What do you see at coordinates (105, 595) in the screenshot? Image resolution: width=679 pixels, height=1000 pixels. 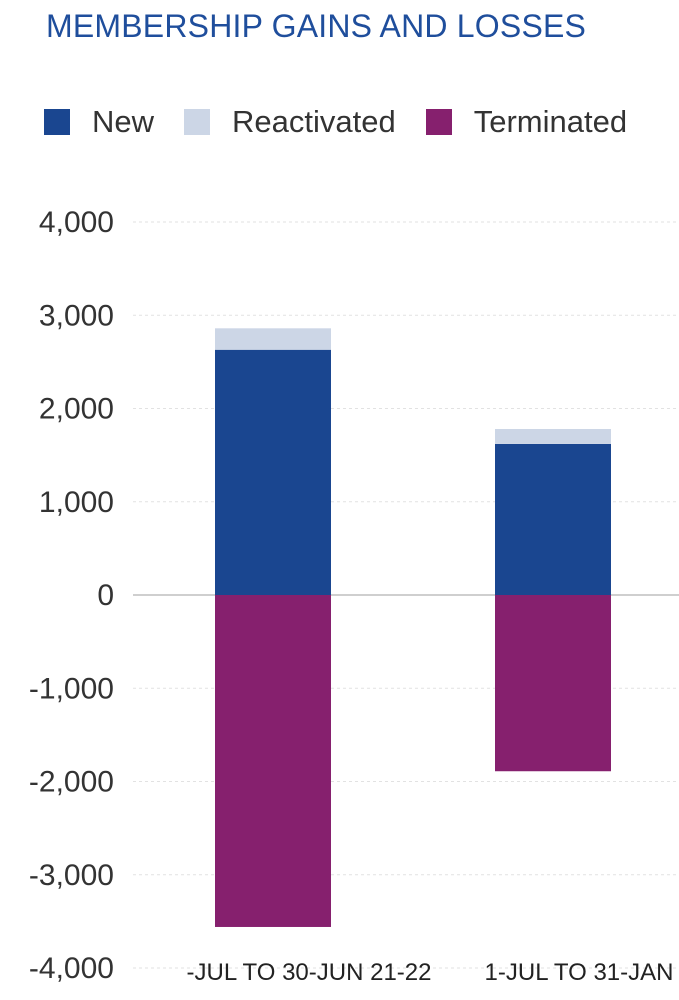 I see `y-tick-label: 0` at bounding box center [105, 595].